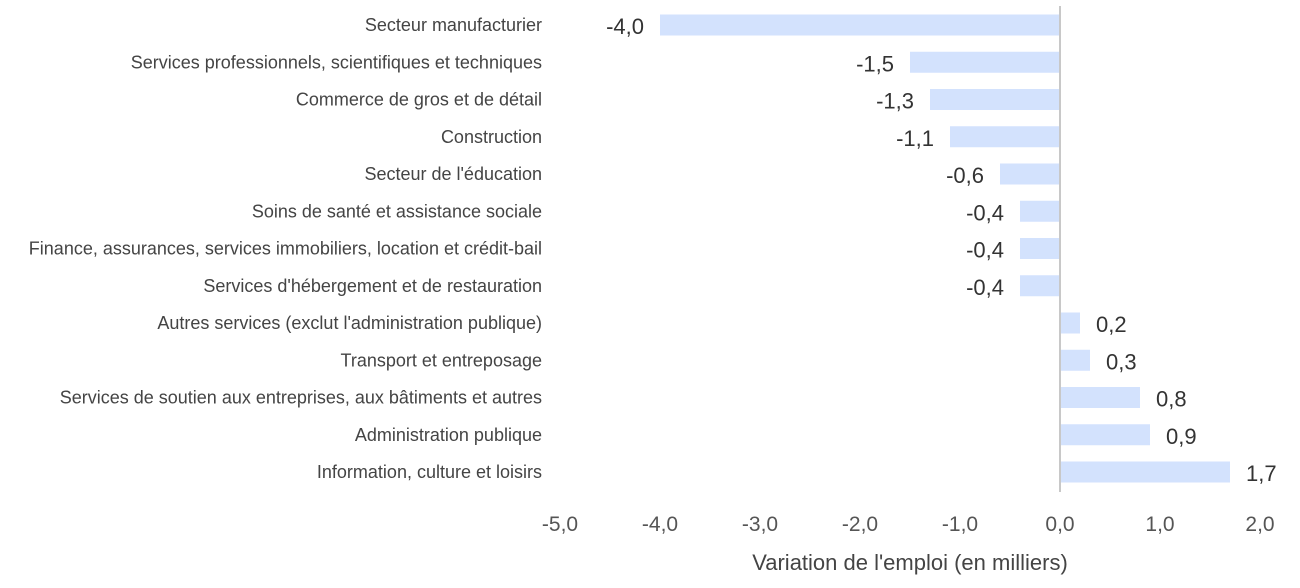 This screenshot has height=588, width=1300. Describe the element at coordinates (1159, 524) in the screenshot. I see `x-tick-label: 1,0` at that location.